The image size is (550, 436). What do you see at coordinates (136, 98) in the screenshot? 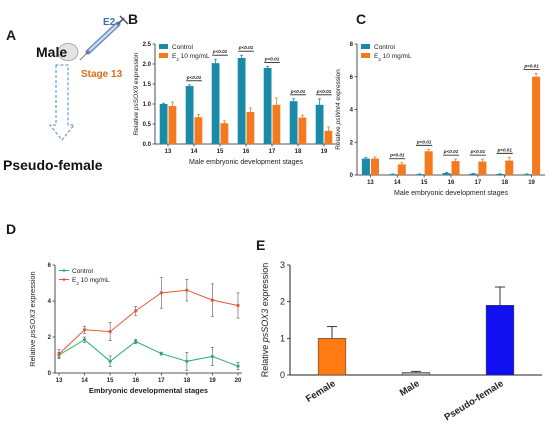
I see `y-axis-label-part: psSOX9` at bounding box center [136, 98].